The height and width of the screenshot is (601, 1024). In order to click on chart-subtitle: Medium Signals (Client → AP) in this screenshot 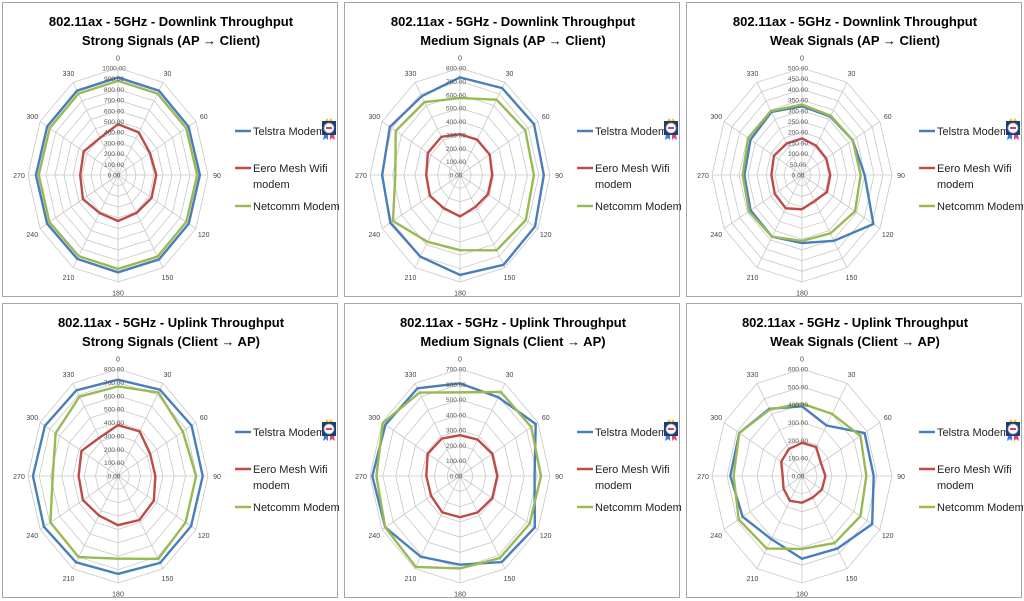, I will do `click(513, 341)`.